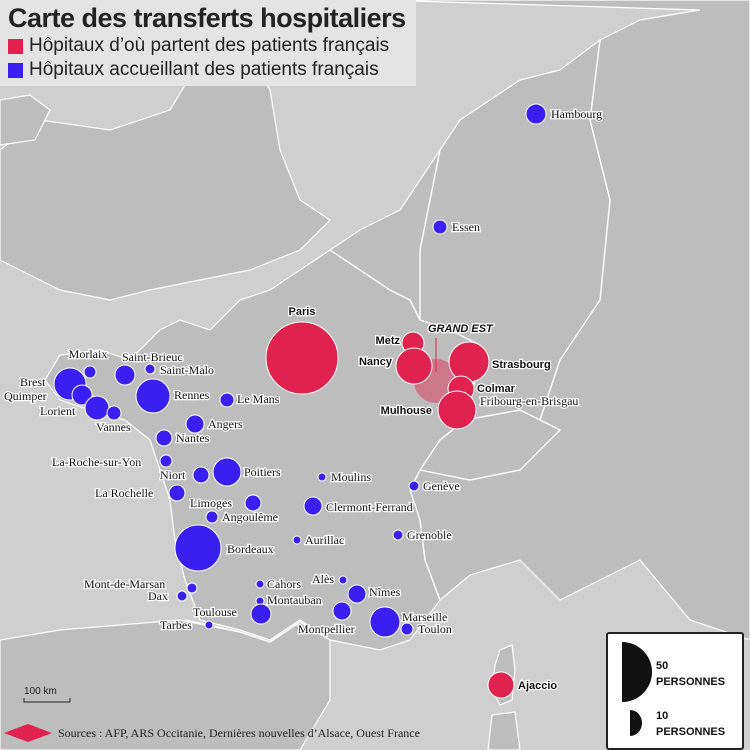 The width and height of the screenshot is (750, 750). I want to click on origin-marker-nancy, so click(414, 366).